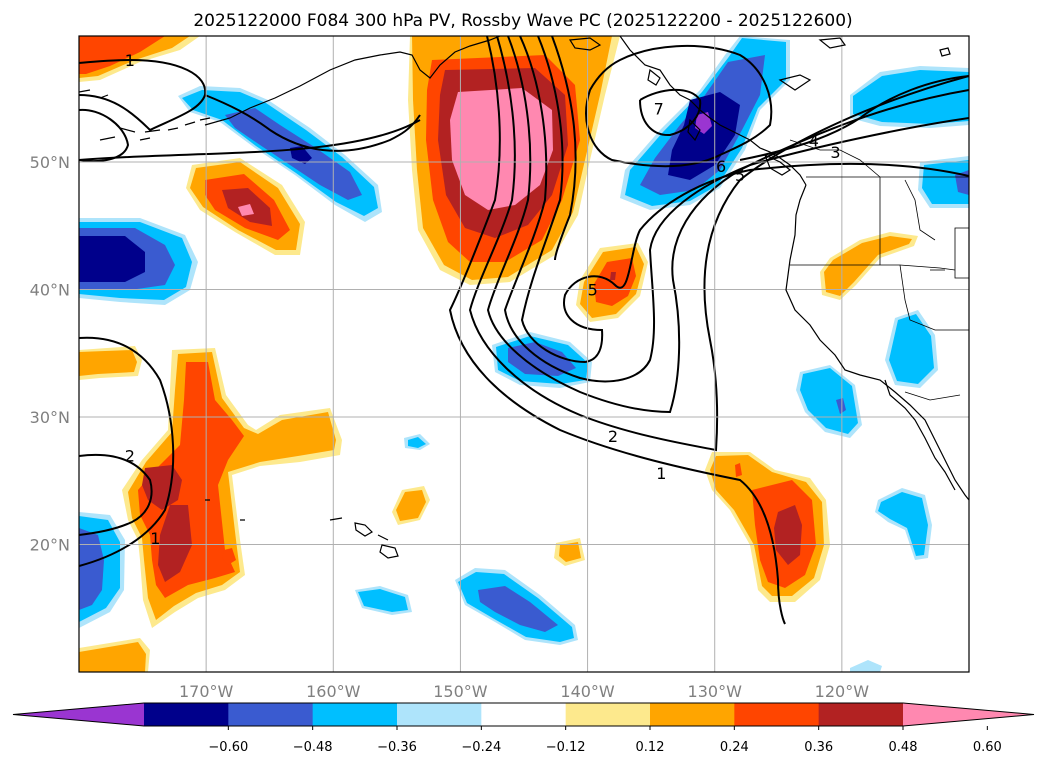 This screenshot has height=765, width=1047. I want to click on political-borders, so click(879, 270).